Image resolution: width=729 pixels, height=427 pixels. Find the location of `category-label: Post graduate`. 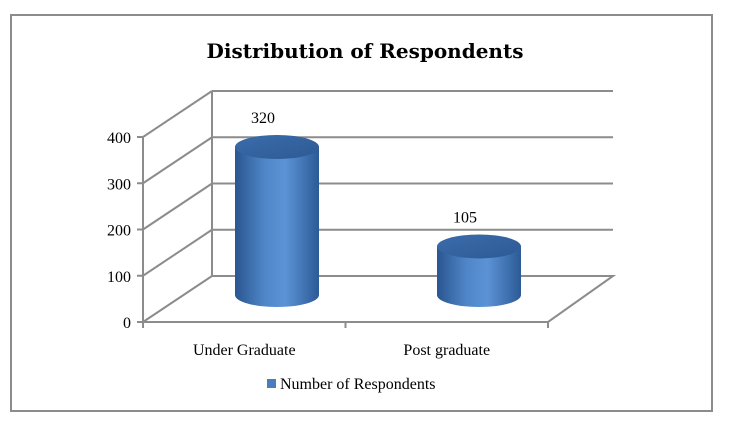

category-label: Post graduate is located at coordinates (446, 350).